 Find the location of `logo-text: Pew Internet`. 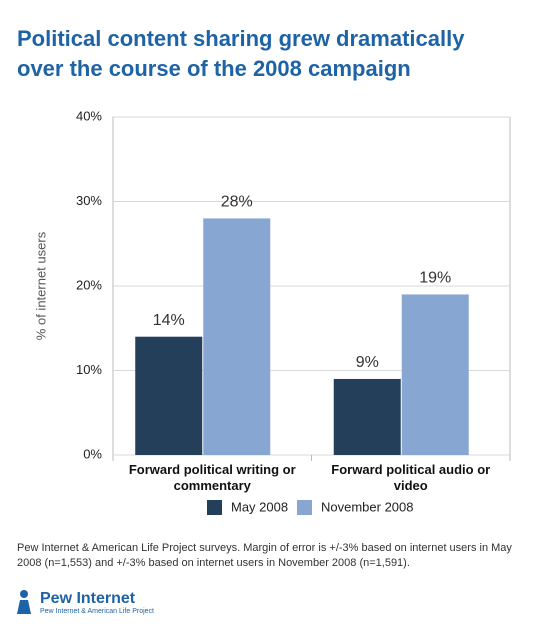

logo-text: Pew Internet is located at coordinates (88, 598).